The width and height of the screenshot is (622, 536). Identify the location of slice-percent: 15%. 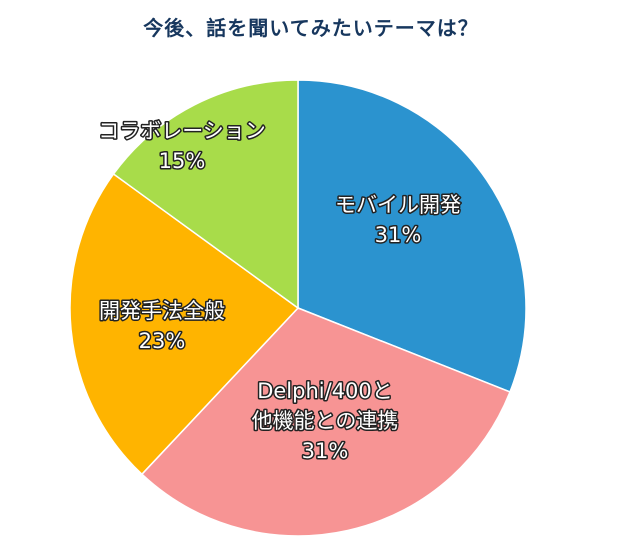
(182, 161).